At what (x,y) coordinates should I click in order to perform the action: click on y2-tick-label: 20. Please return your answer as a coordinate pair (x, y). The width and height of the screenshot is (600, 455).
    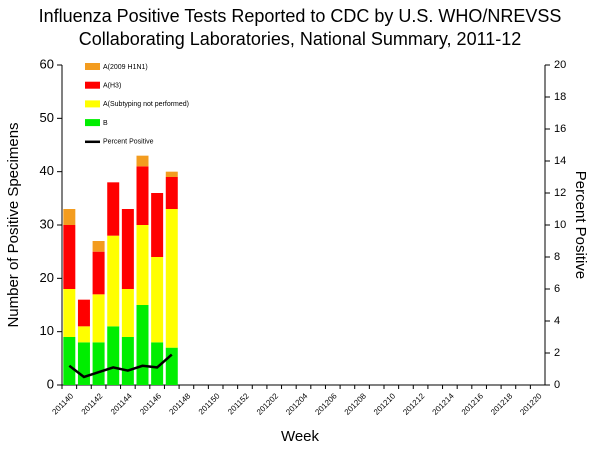
    Looking at the image, I should click on (560, 65).